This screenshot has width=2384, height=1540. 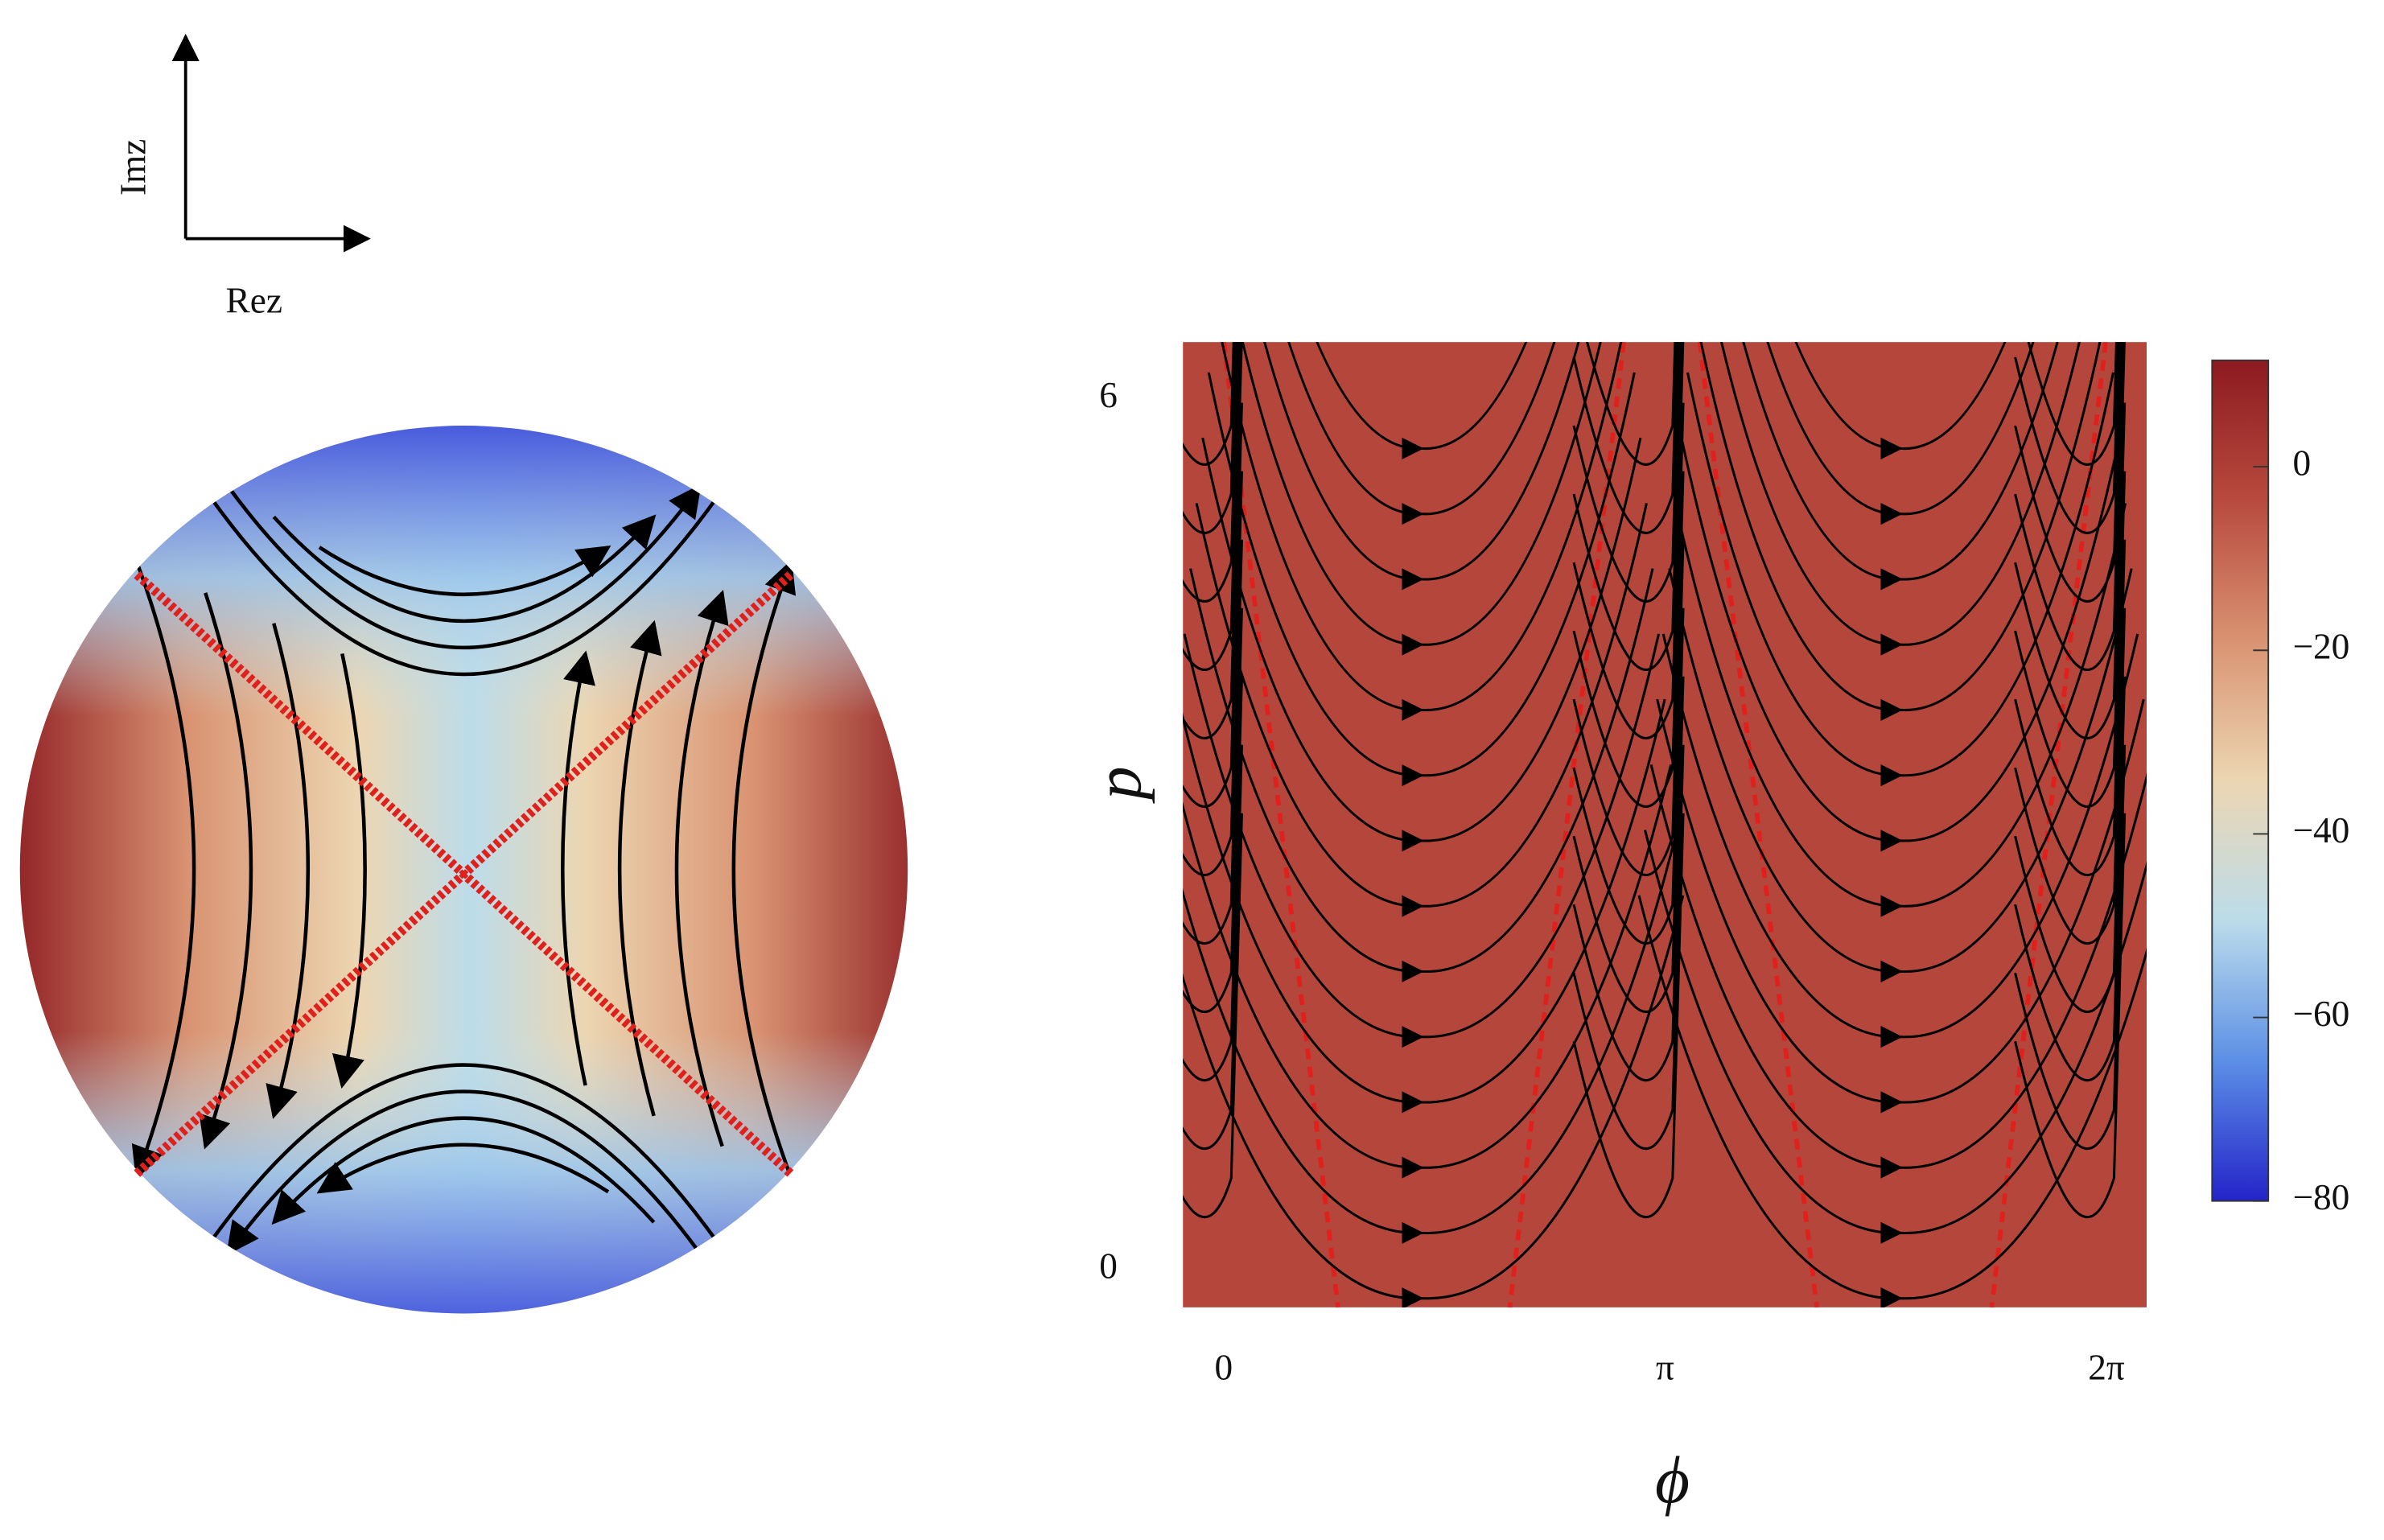 I want to click on y-tick-label: 6, so click(x=1108, y=395).